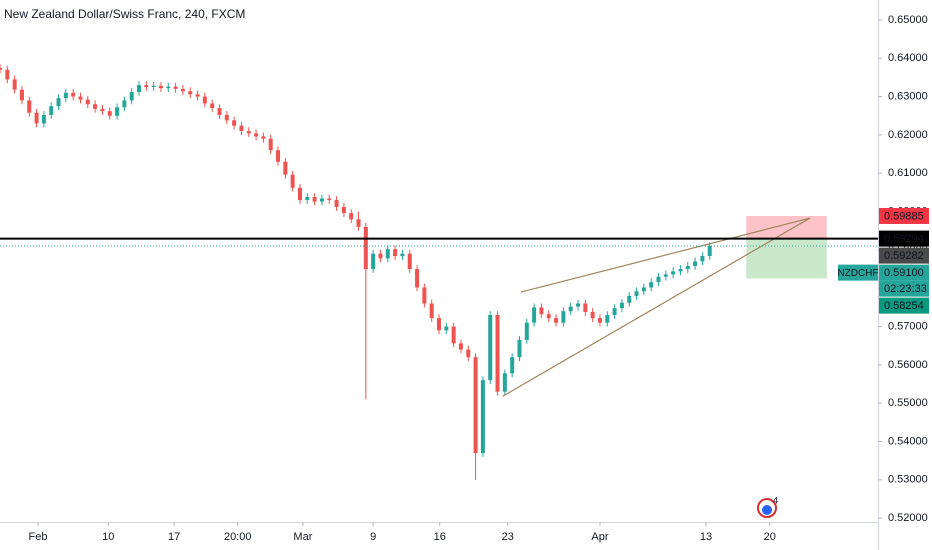  I want to click on y-tick-label: 0.56000, so click(908, 365).